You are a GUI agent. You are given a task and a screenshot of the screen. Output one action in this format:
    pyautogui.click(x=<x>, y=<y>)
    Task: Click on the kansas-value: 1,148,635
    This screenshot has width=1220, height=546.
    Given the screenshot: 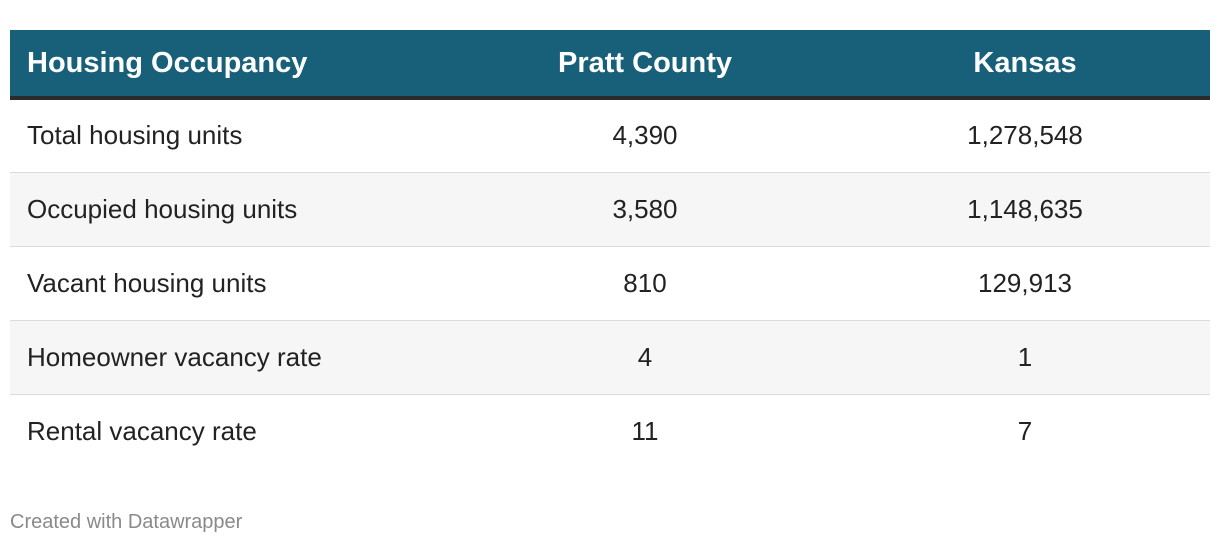 What is the action you would take?
    pyautogui.click(x=1025, y=208)
    